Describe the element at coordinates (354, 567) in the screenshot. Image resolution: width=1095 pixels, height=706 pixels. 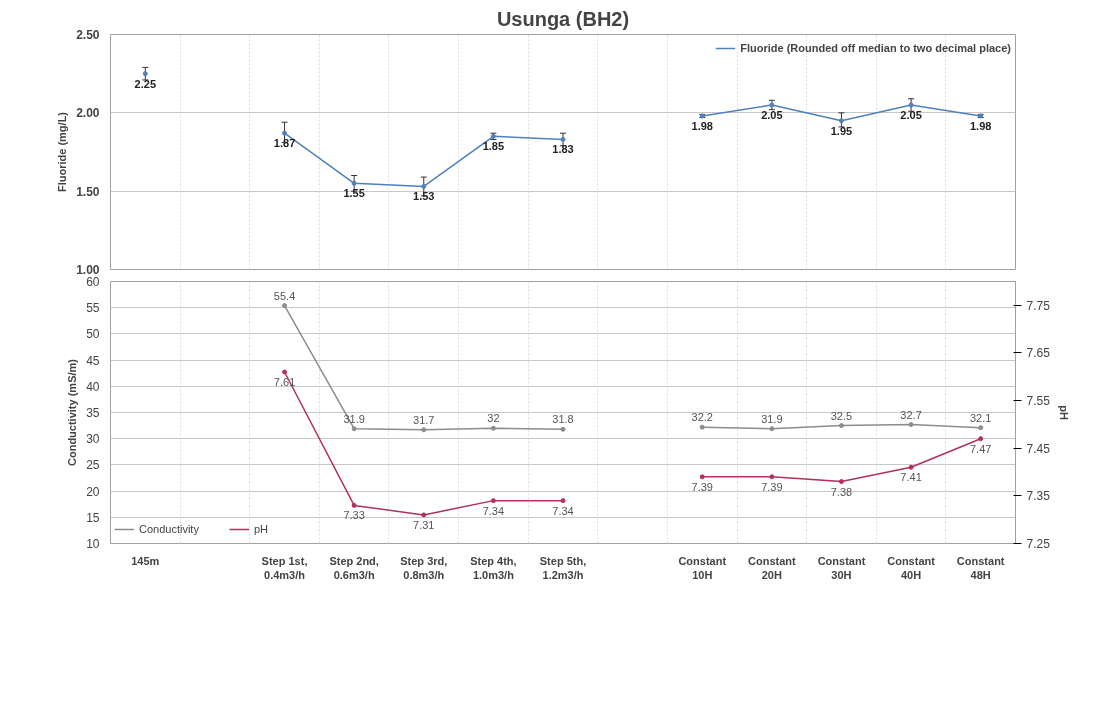
I see `x-tick-label: Step 2nd, 0.6m3/h` at that location.